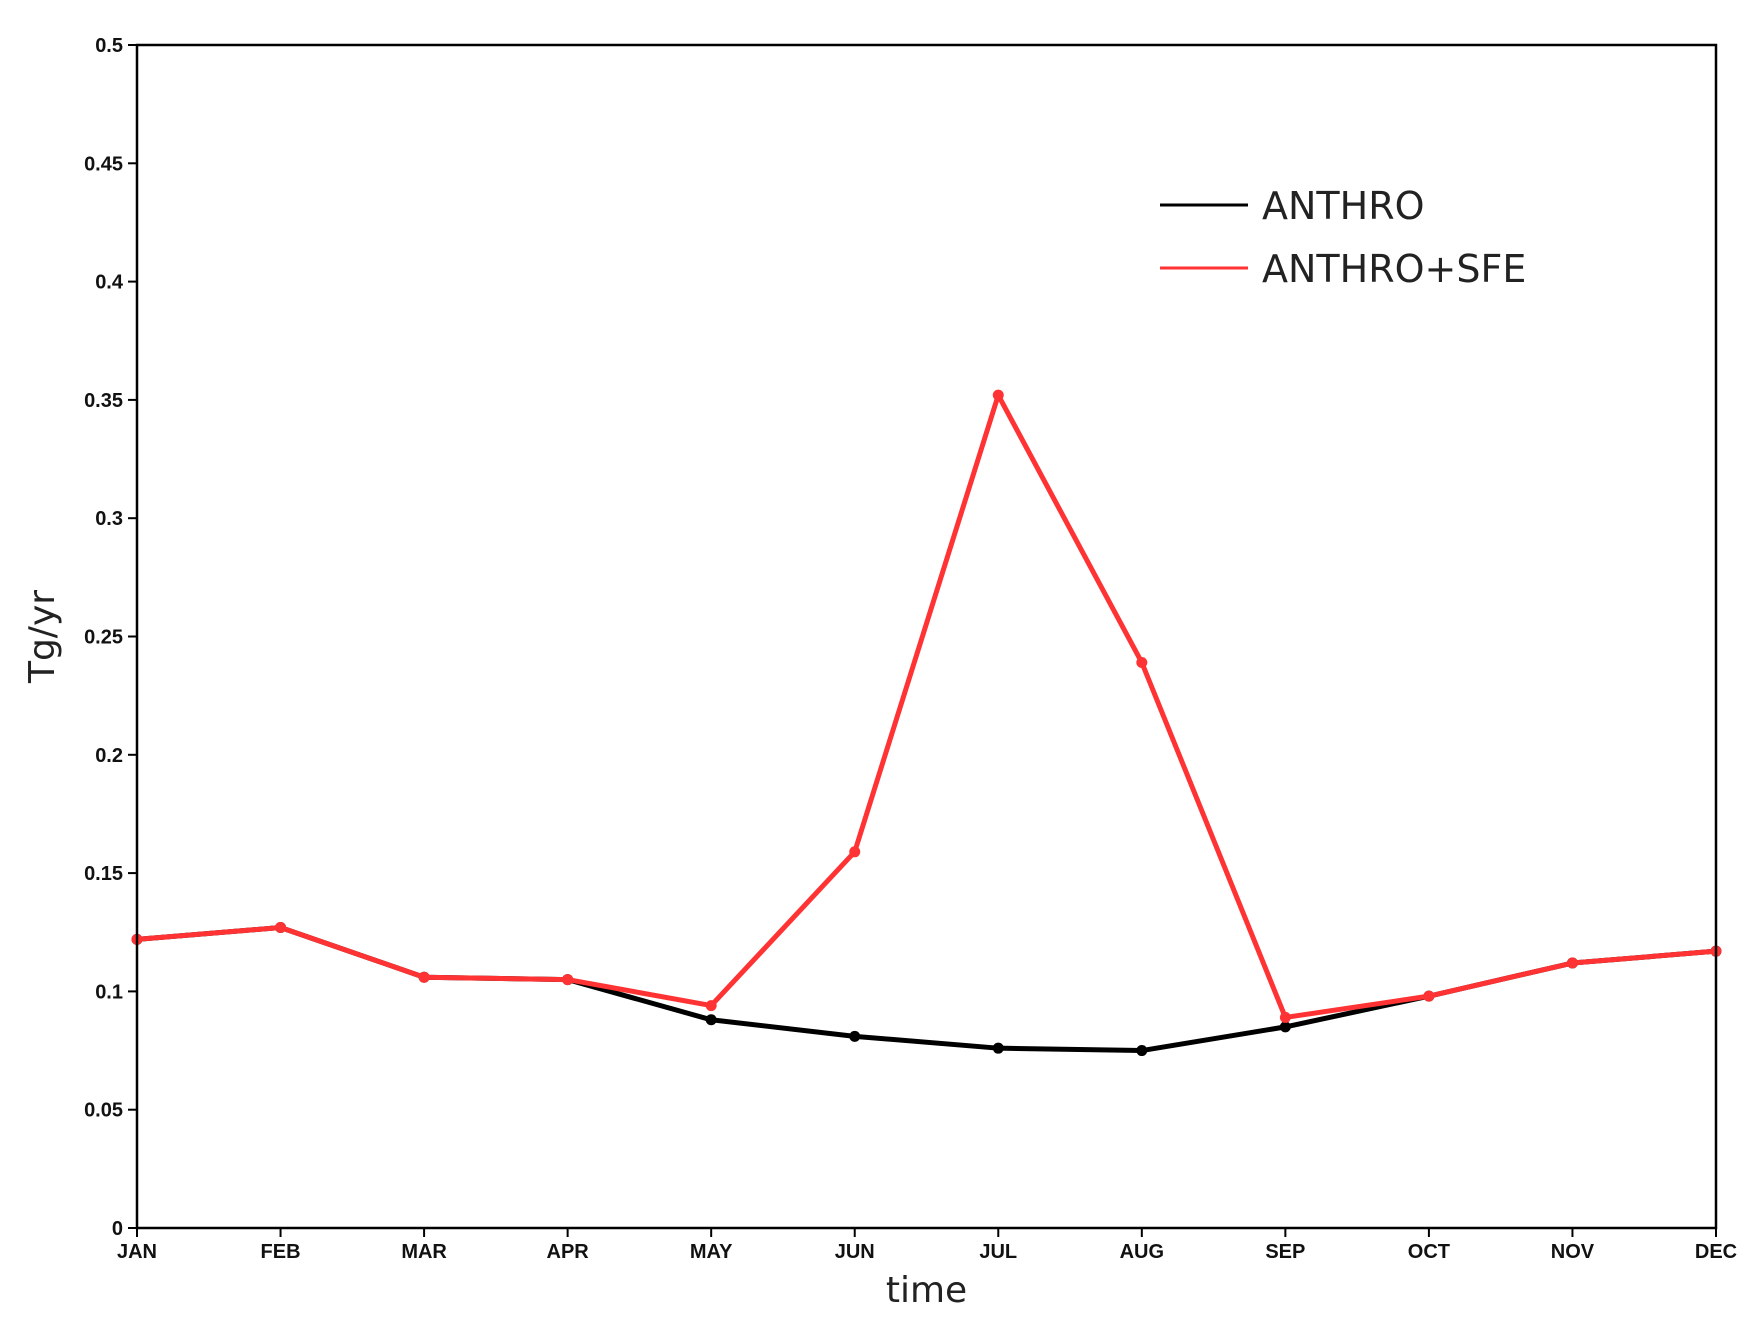  What do you see at coordinates (1142, 1252) in the screenshot?
I see `x-tick-label: AUG` at bounding box center [1142, 1252].